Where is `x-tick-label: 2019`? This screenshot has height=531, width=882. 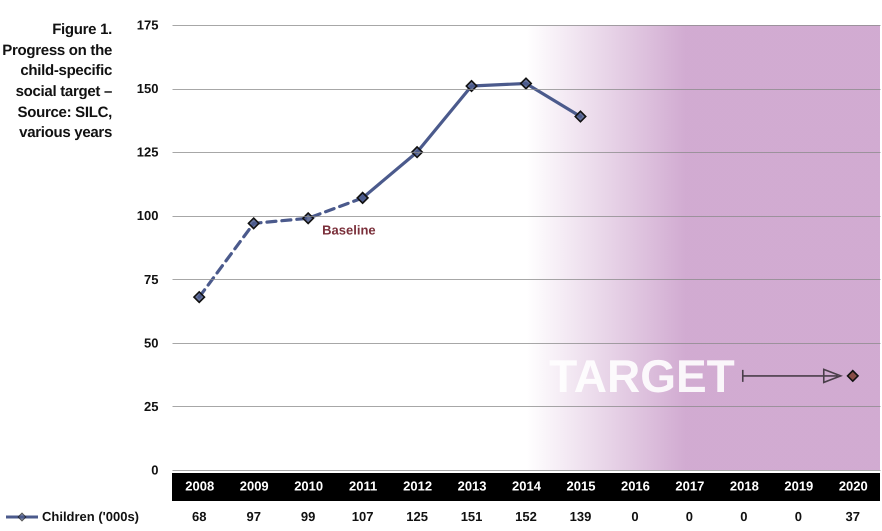
x-tick-label: 2019 is located at coordinates (799, 486).